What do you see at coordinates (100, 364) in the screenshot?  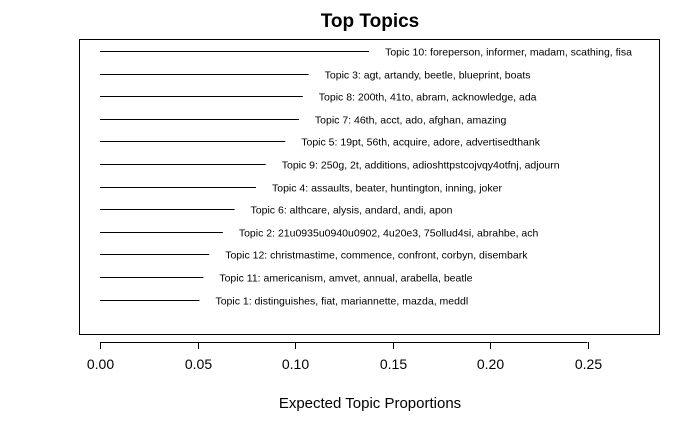 I see `x-tick-label: 0.00` at bounding box center [100, 364].